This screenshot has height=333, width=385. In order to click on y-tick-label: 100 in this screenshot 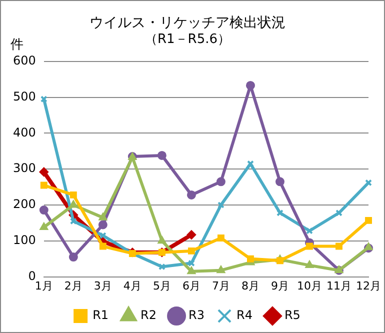, I will do `click(24, 240)`.